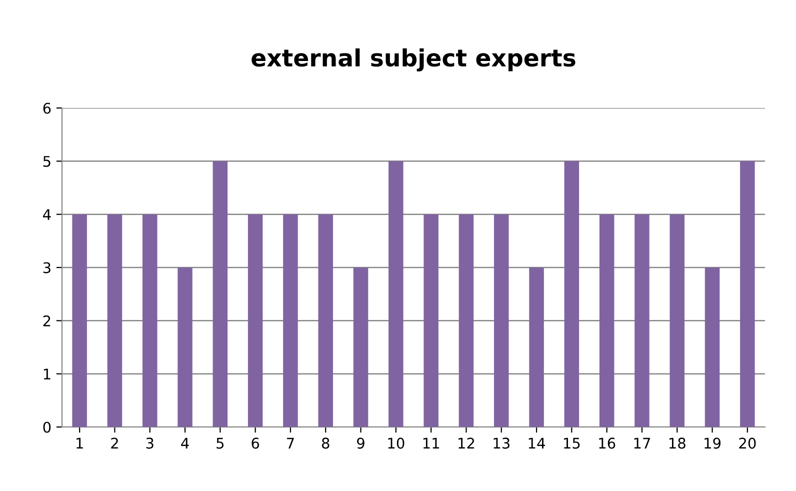 The height and width of the screenshot is (491, 796). Describe the element at coordinates (220, 443) in the screenshot. I see `x-tick-label: 5` at that location.